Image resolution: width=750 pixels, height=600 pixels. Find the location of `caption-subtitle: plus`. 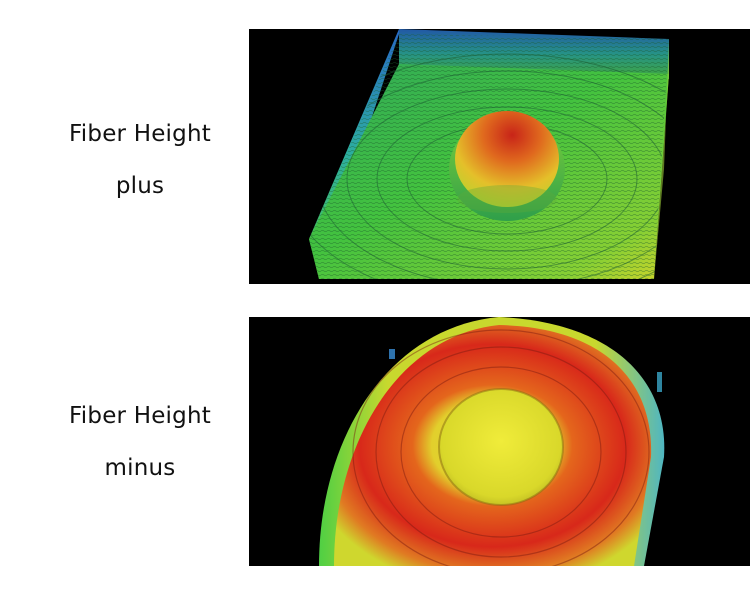

caption-subtitle: plus is located at coordinates (140, 186).